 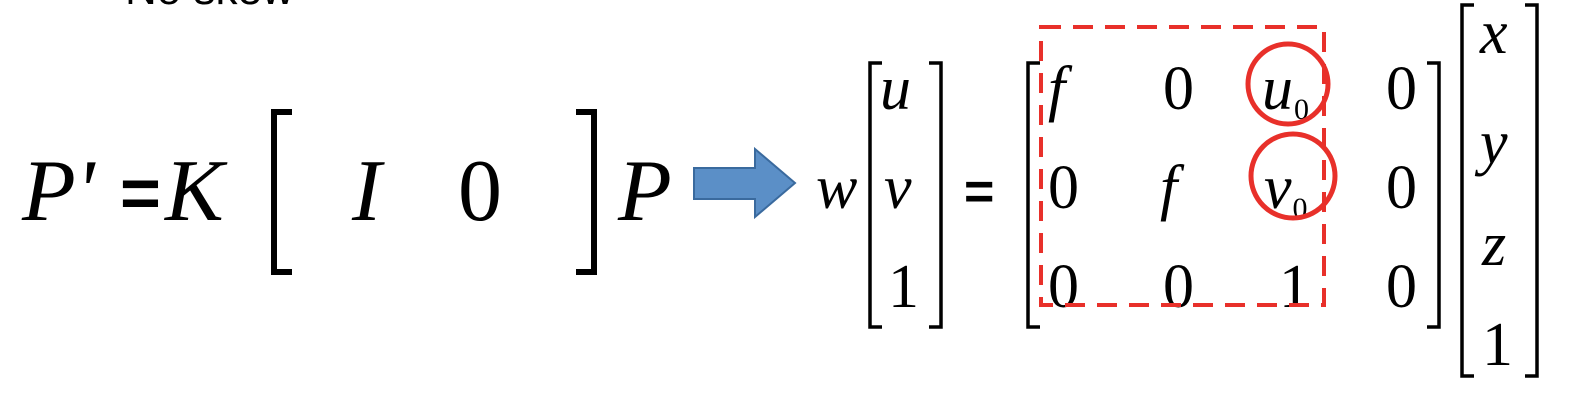 What do you see at coordinates (979, 192) in the screenshot?
I see `rhs-equals: =` at bounding box center [979, 192].